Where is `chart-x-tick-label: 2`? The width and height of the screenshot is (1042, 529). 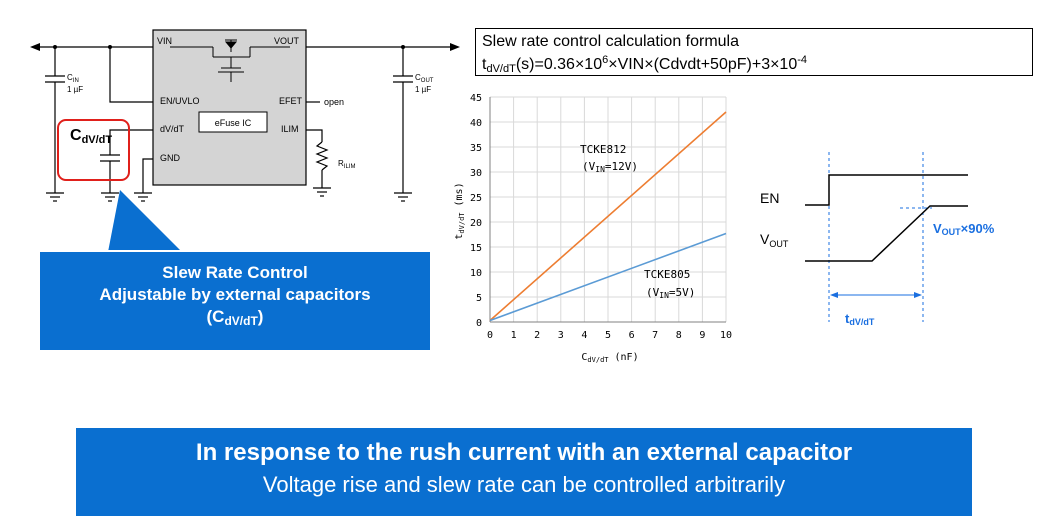 chart-x-tick-label: 2 is located at coordinates (537, 335).